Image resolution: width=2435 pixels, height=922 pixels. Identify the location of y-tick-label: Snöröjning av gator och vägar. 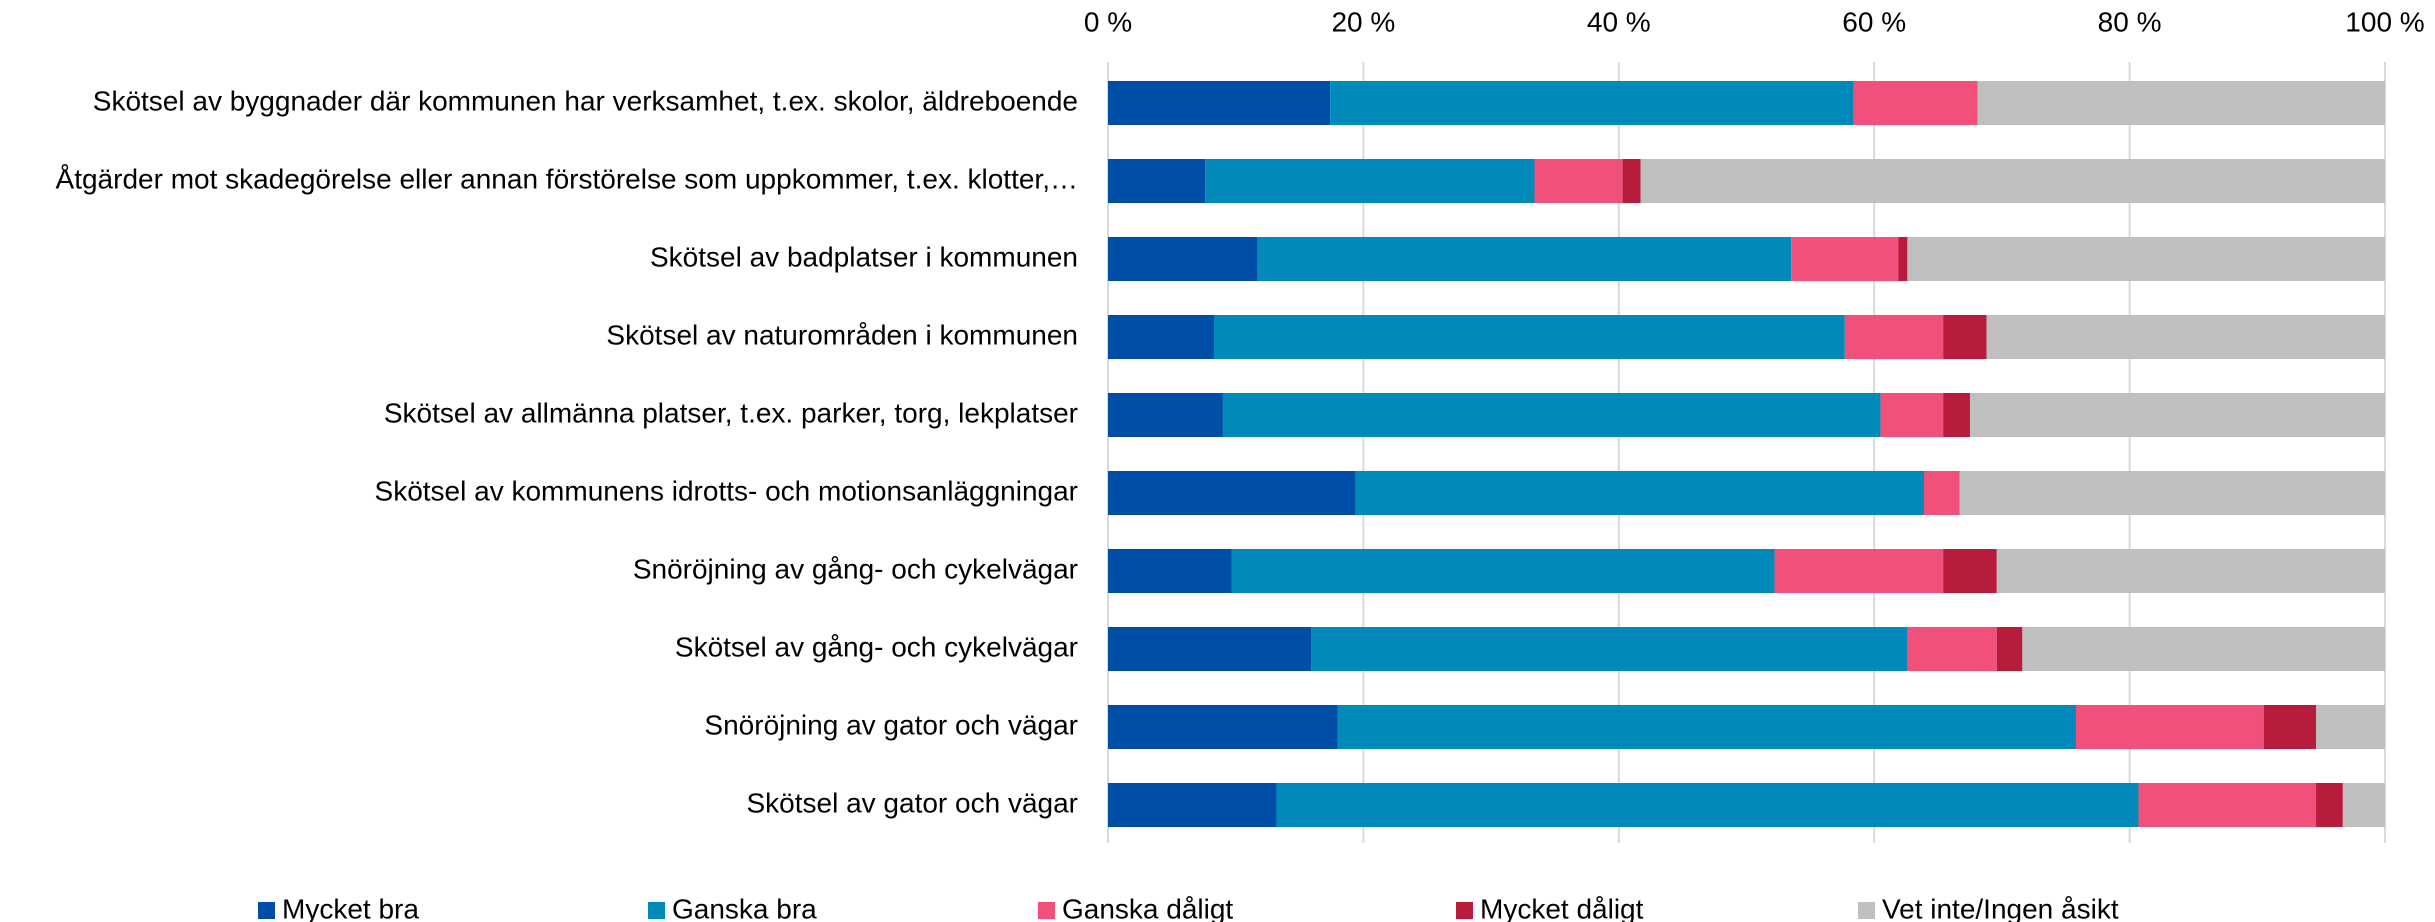
(891, 724).